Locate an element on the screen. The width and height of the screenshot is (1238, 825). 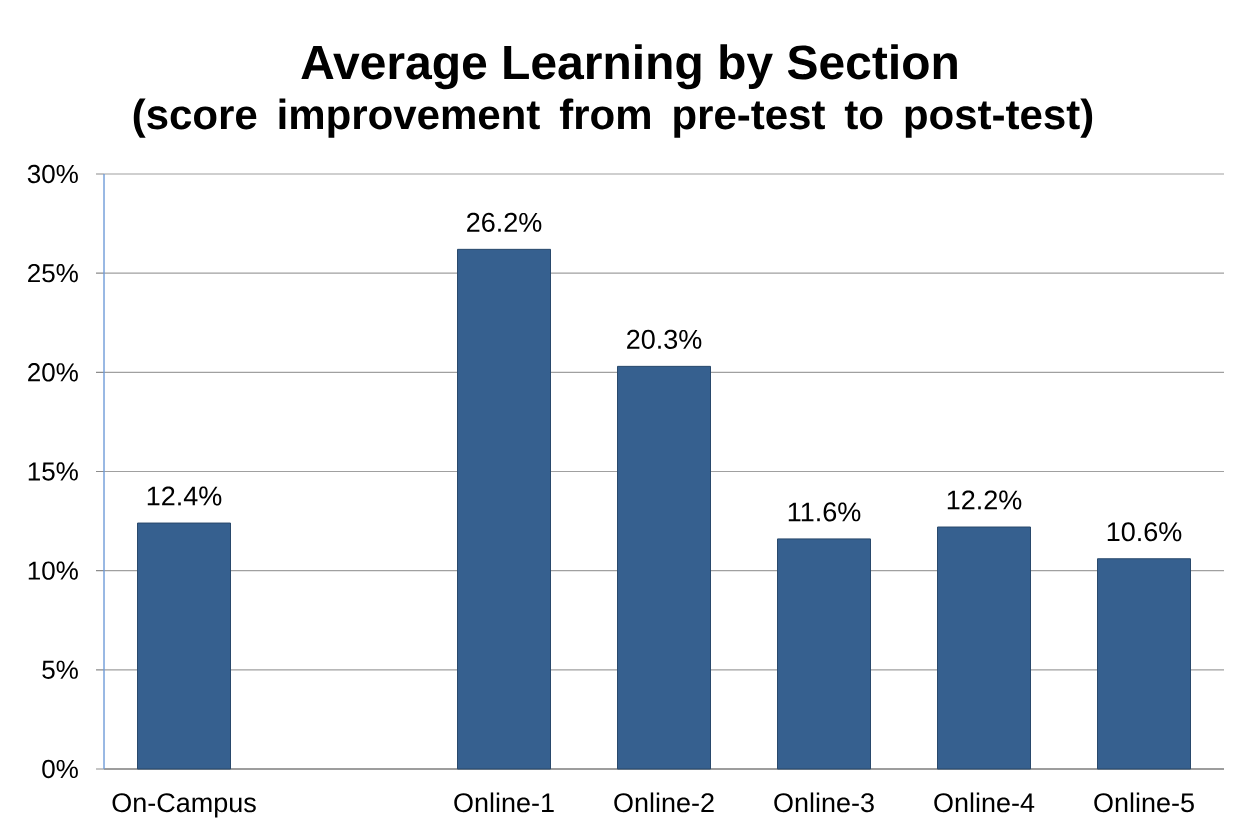
x-tick-label: Online-5 is located at coordinates (1144, 802).